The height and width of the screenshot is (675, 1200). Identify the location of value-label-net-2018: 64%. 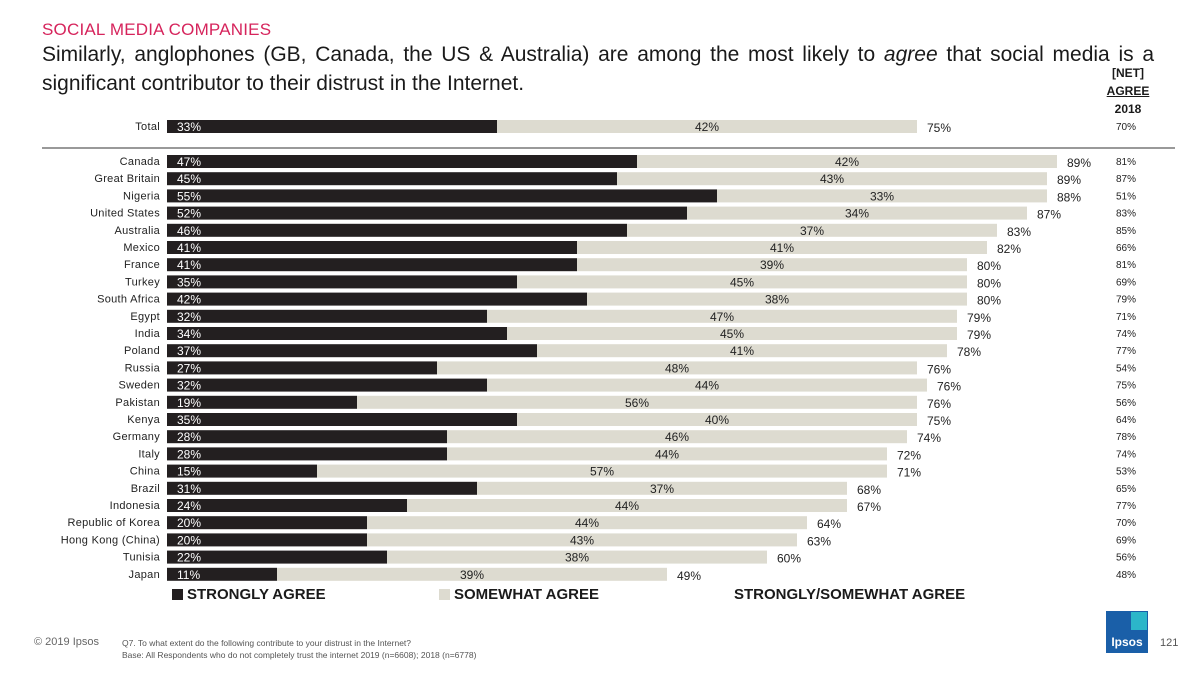
(1126, 420).